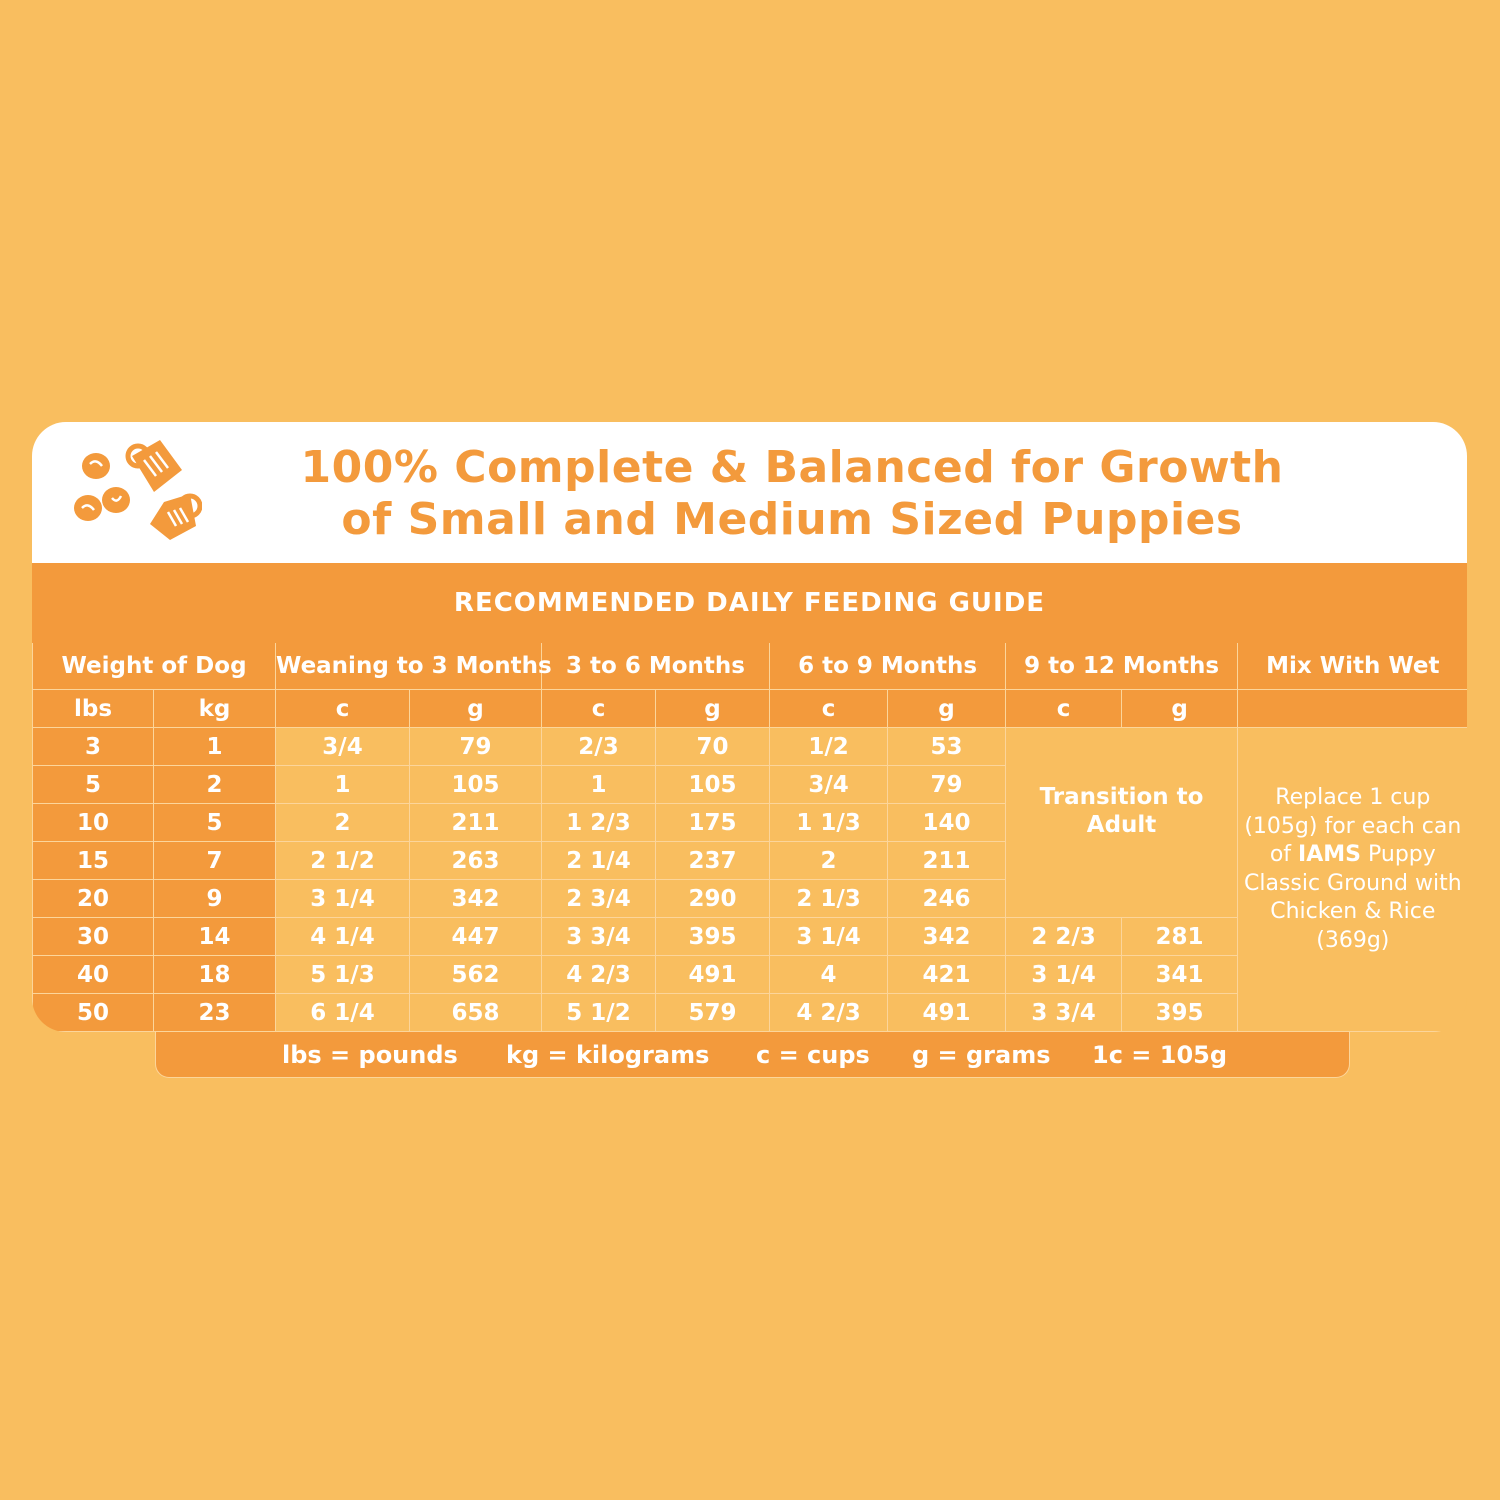  I want to click on title-line-2: of Small and Medium Sized Puppies, so click(792, 519).